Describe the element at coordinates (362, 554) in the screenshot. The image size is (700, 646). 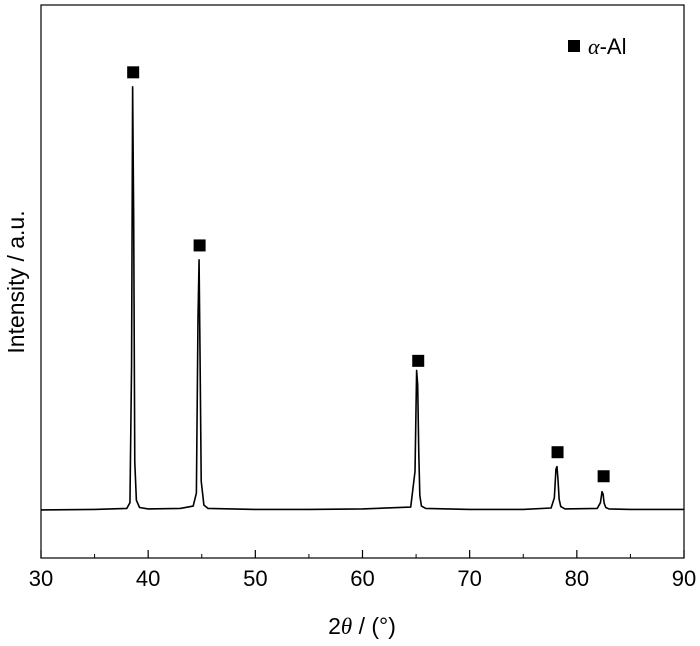
I see `x-axis-ticks` at that location.